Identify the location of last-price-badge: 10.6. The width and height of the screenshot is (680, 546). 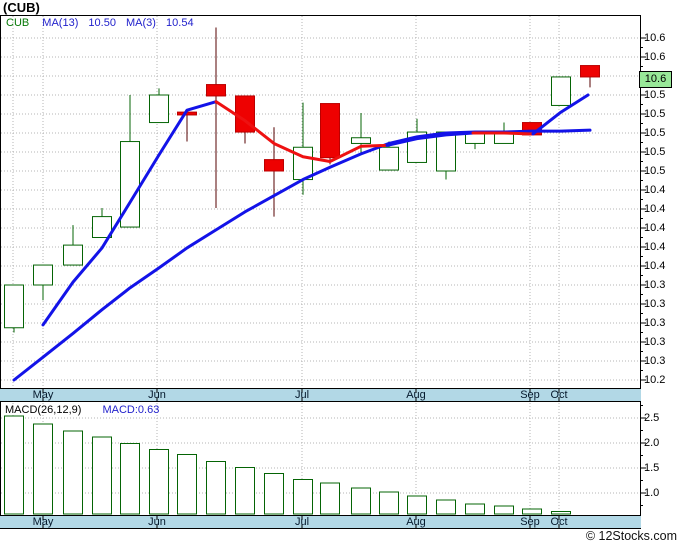
(655, 79).